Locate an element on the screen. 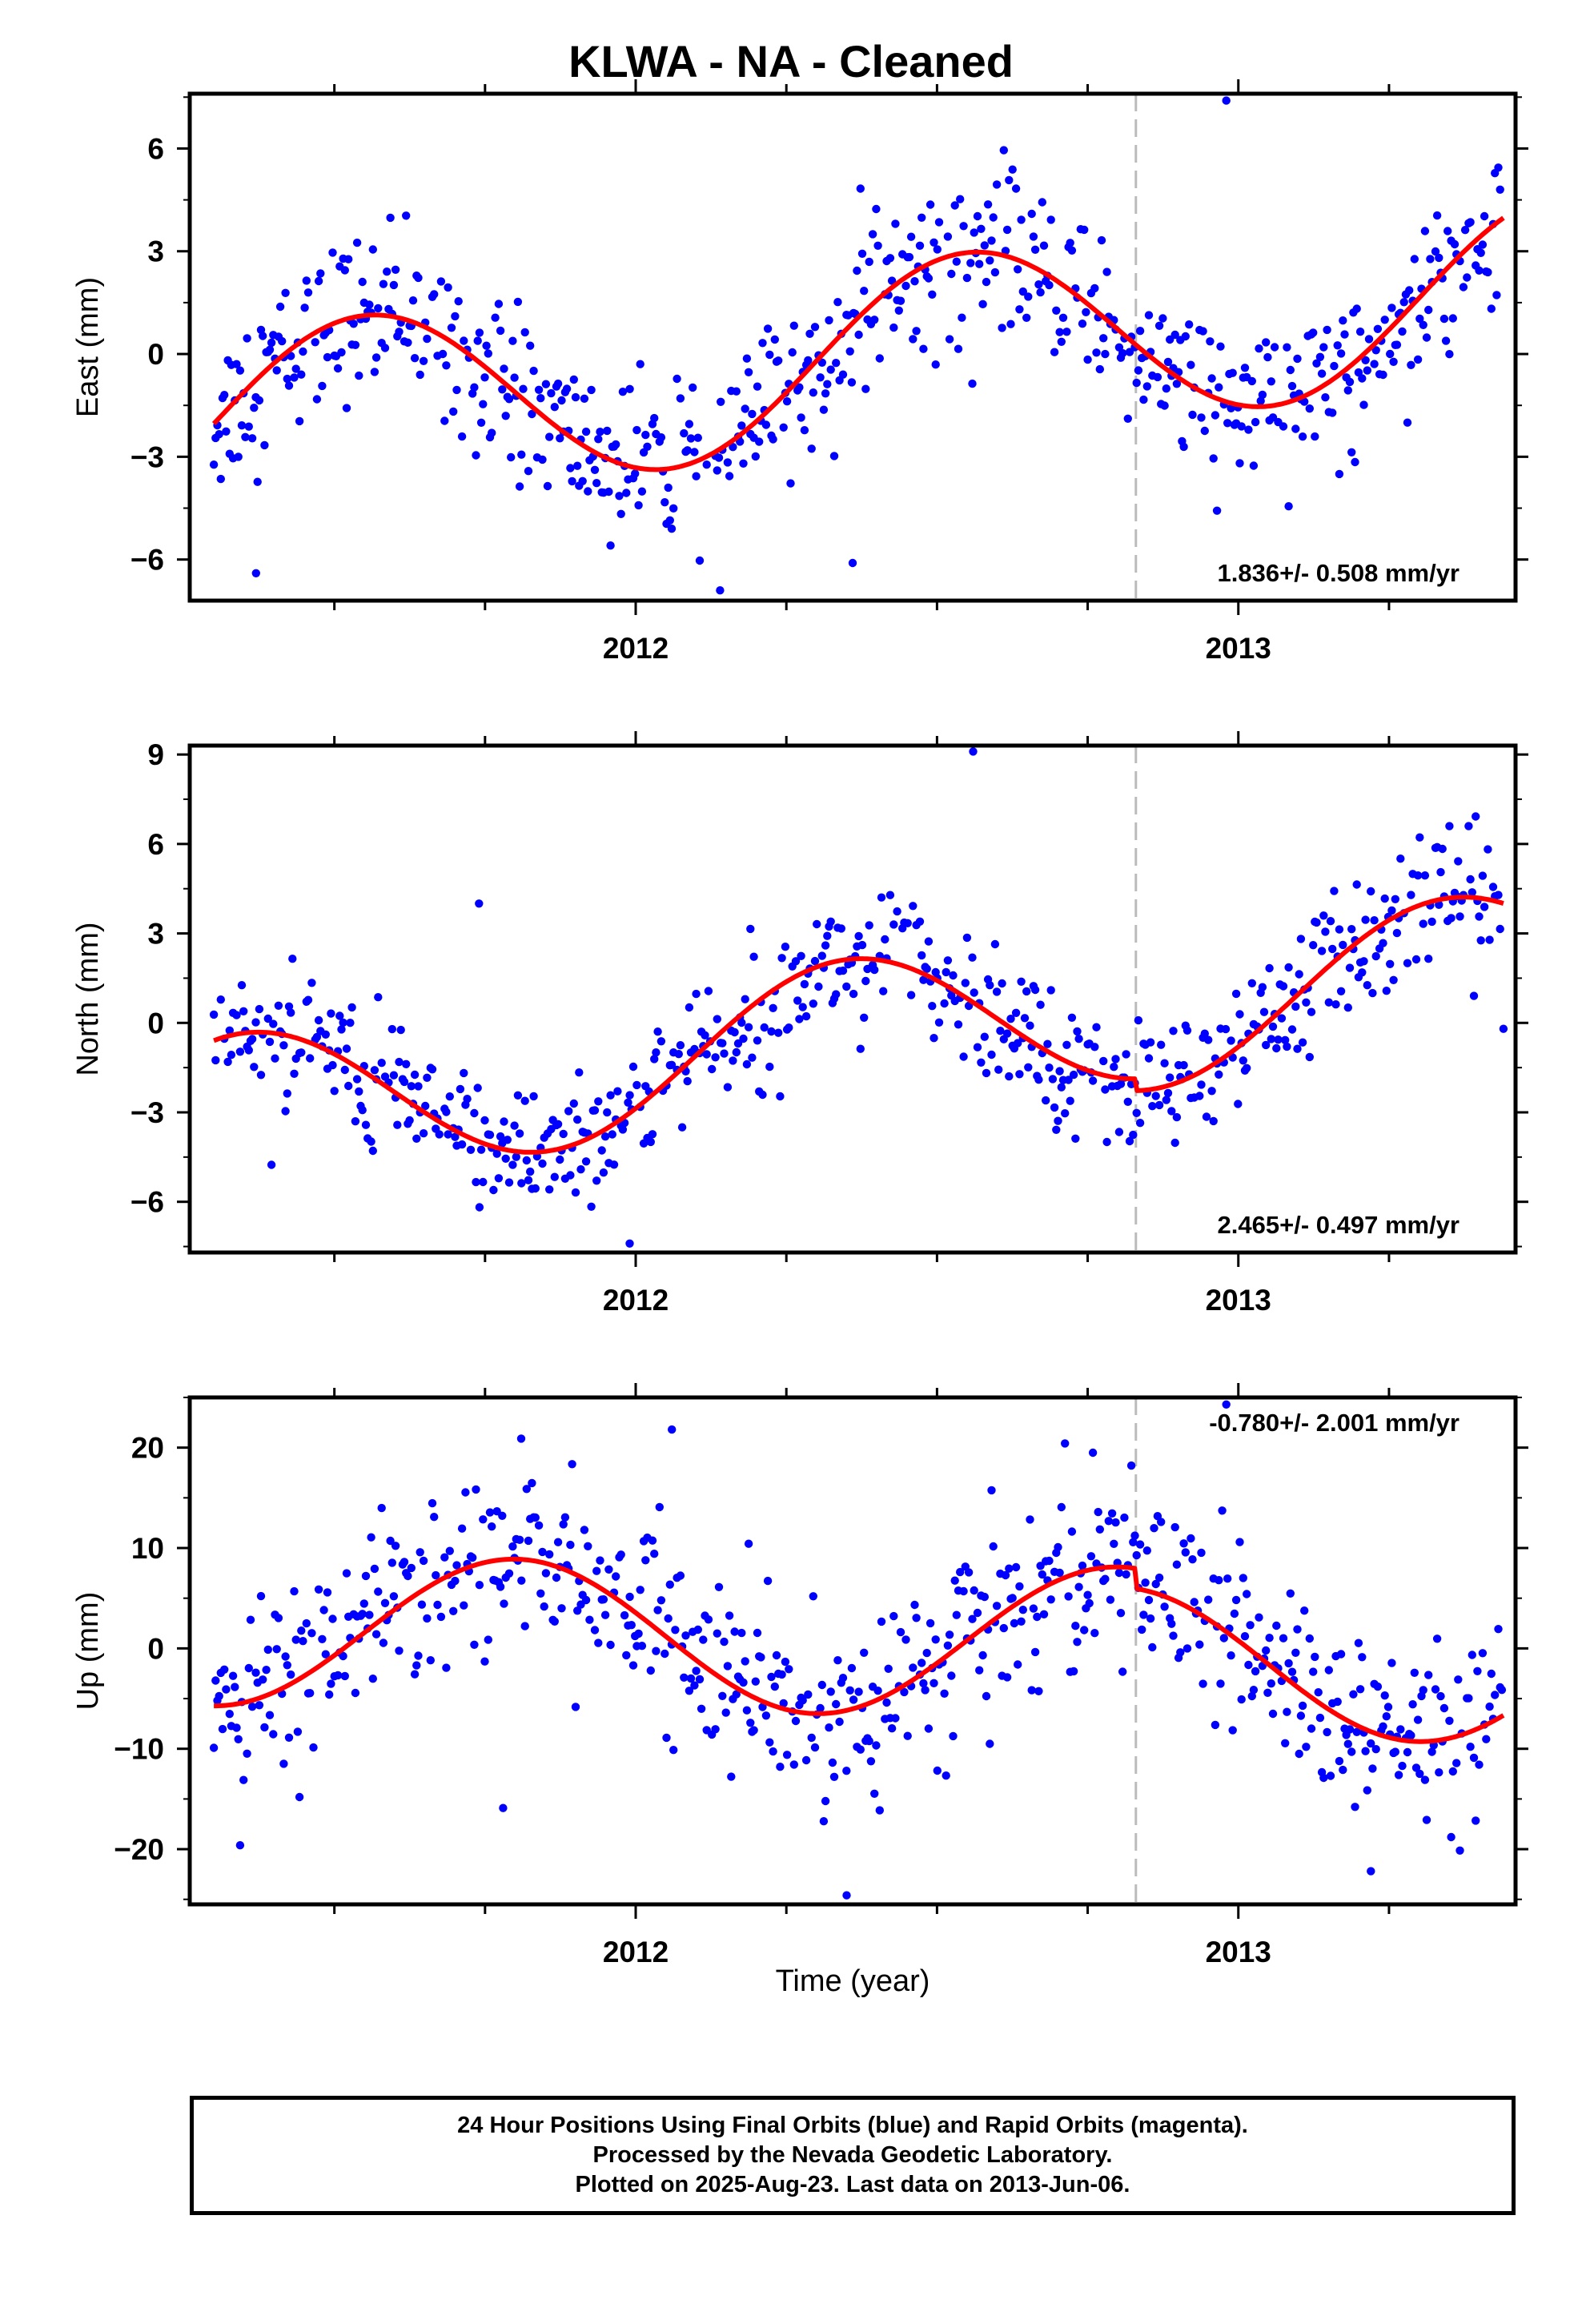  y-tick-label: −3 is located at coordinates (147, 457).